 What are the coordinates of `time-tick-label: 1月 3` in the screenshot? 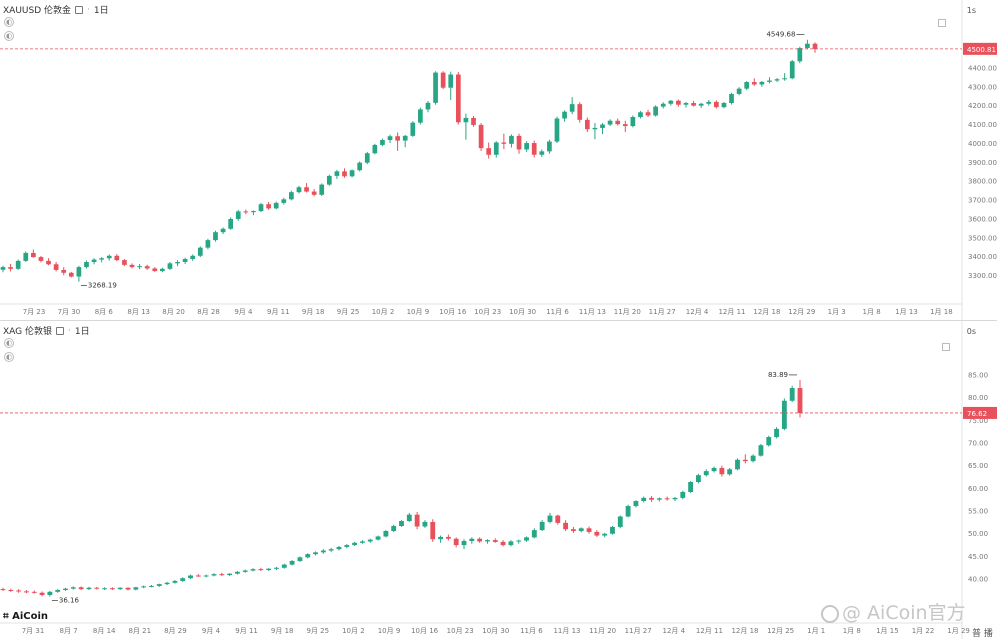 It's located at (837, 312).